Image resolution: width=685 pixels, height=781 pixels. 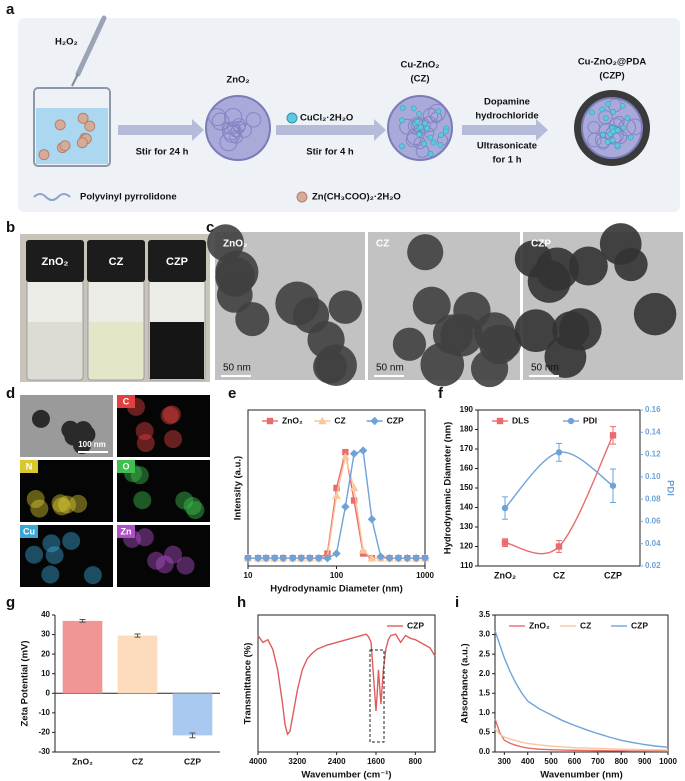 I want to click on y-tick-label: 0.0, so click(x=485, y=751).